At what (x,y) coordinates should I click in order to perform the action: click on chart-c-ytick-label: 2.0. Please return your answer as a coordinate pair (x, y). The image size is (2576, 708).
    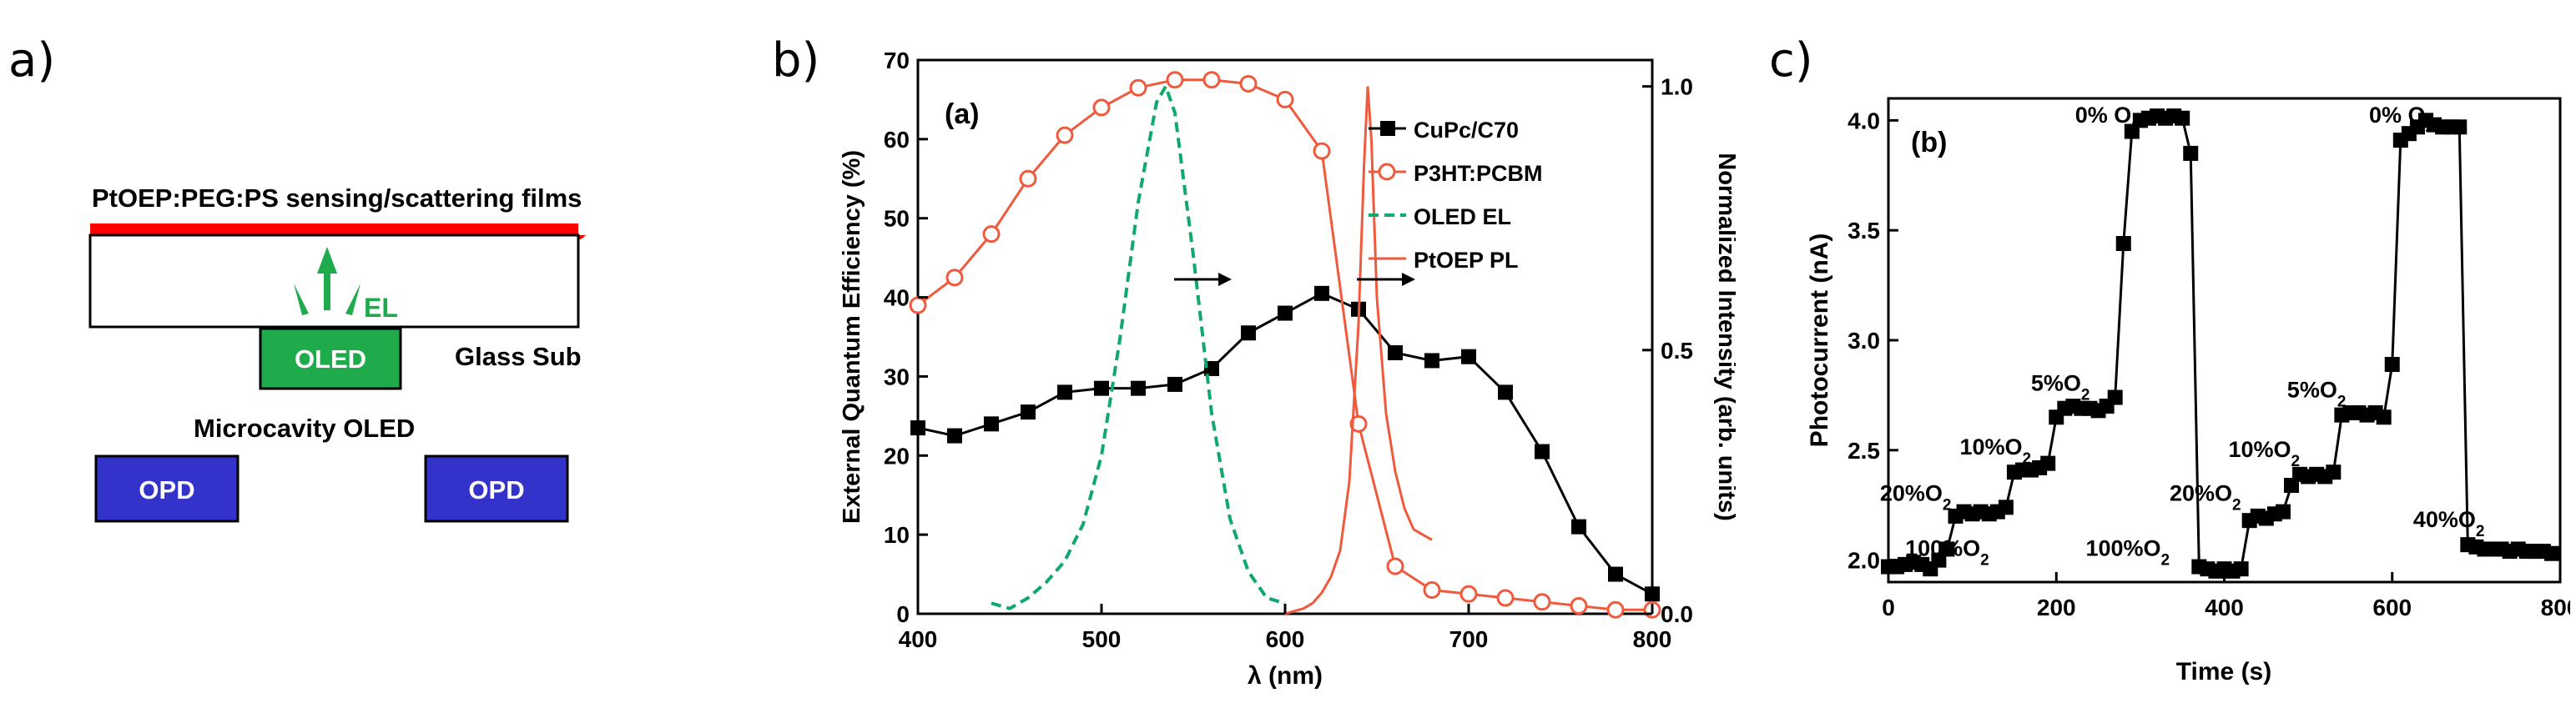
    Looking at the image, I should click on (1864, 561).